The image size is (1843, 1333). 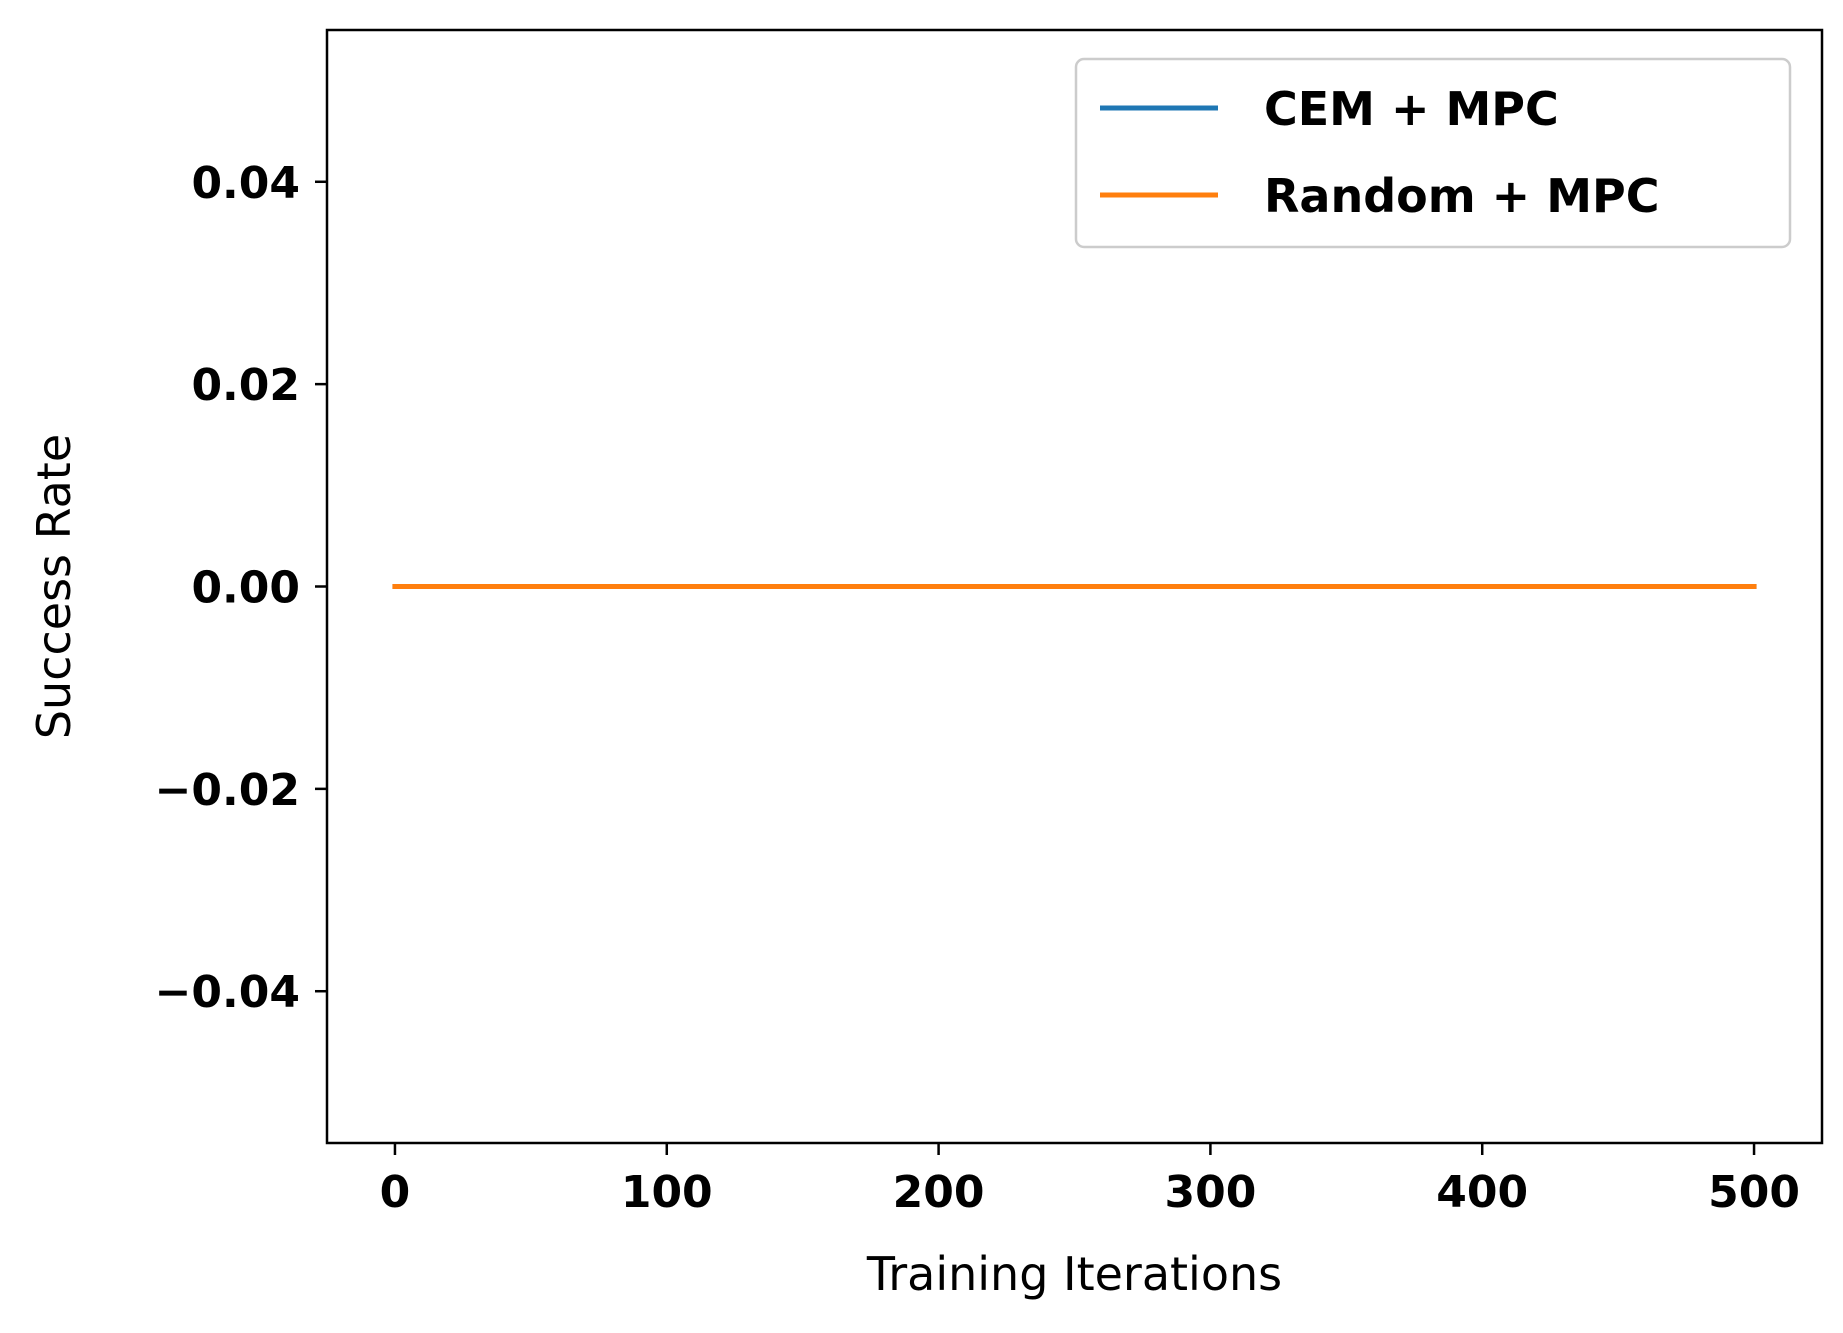 I want to click on x-tick-label: 200, so click(x=939, y=1192).